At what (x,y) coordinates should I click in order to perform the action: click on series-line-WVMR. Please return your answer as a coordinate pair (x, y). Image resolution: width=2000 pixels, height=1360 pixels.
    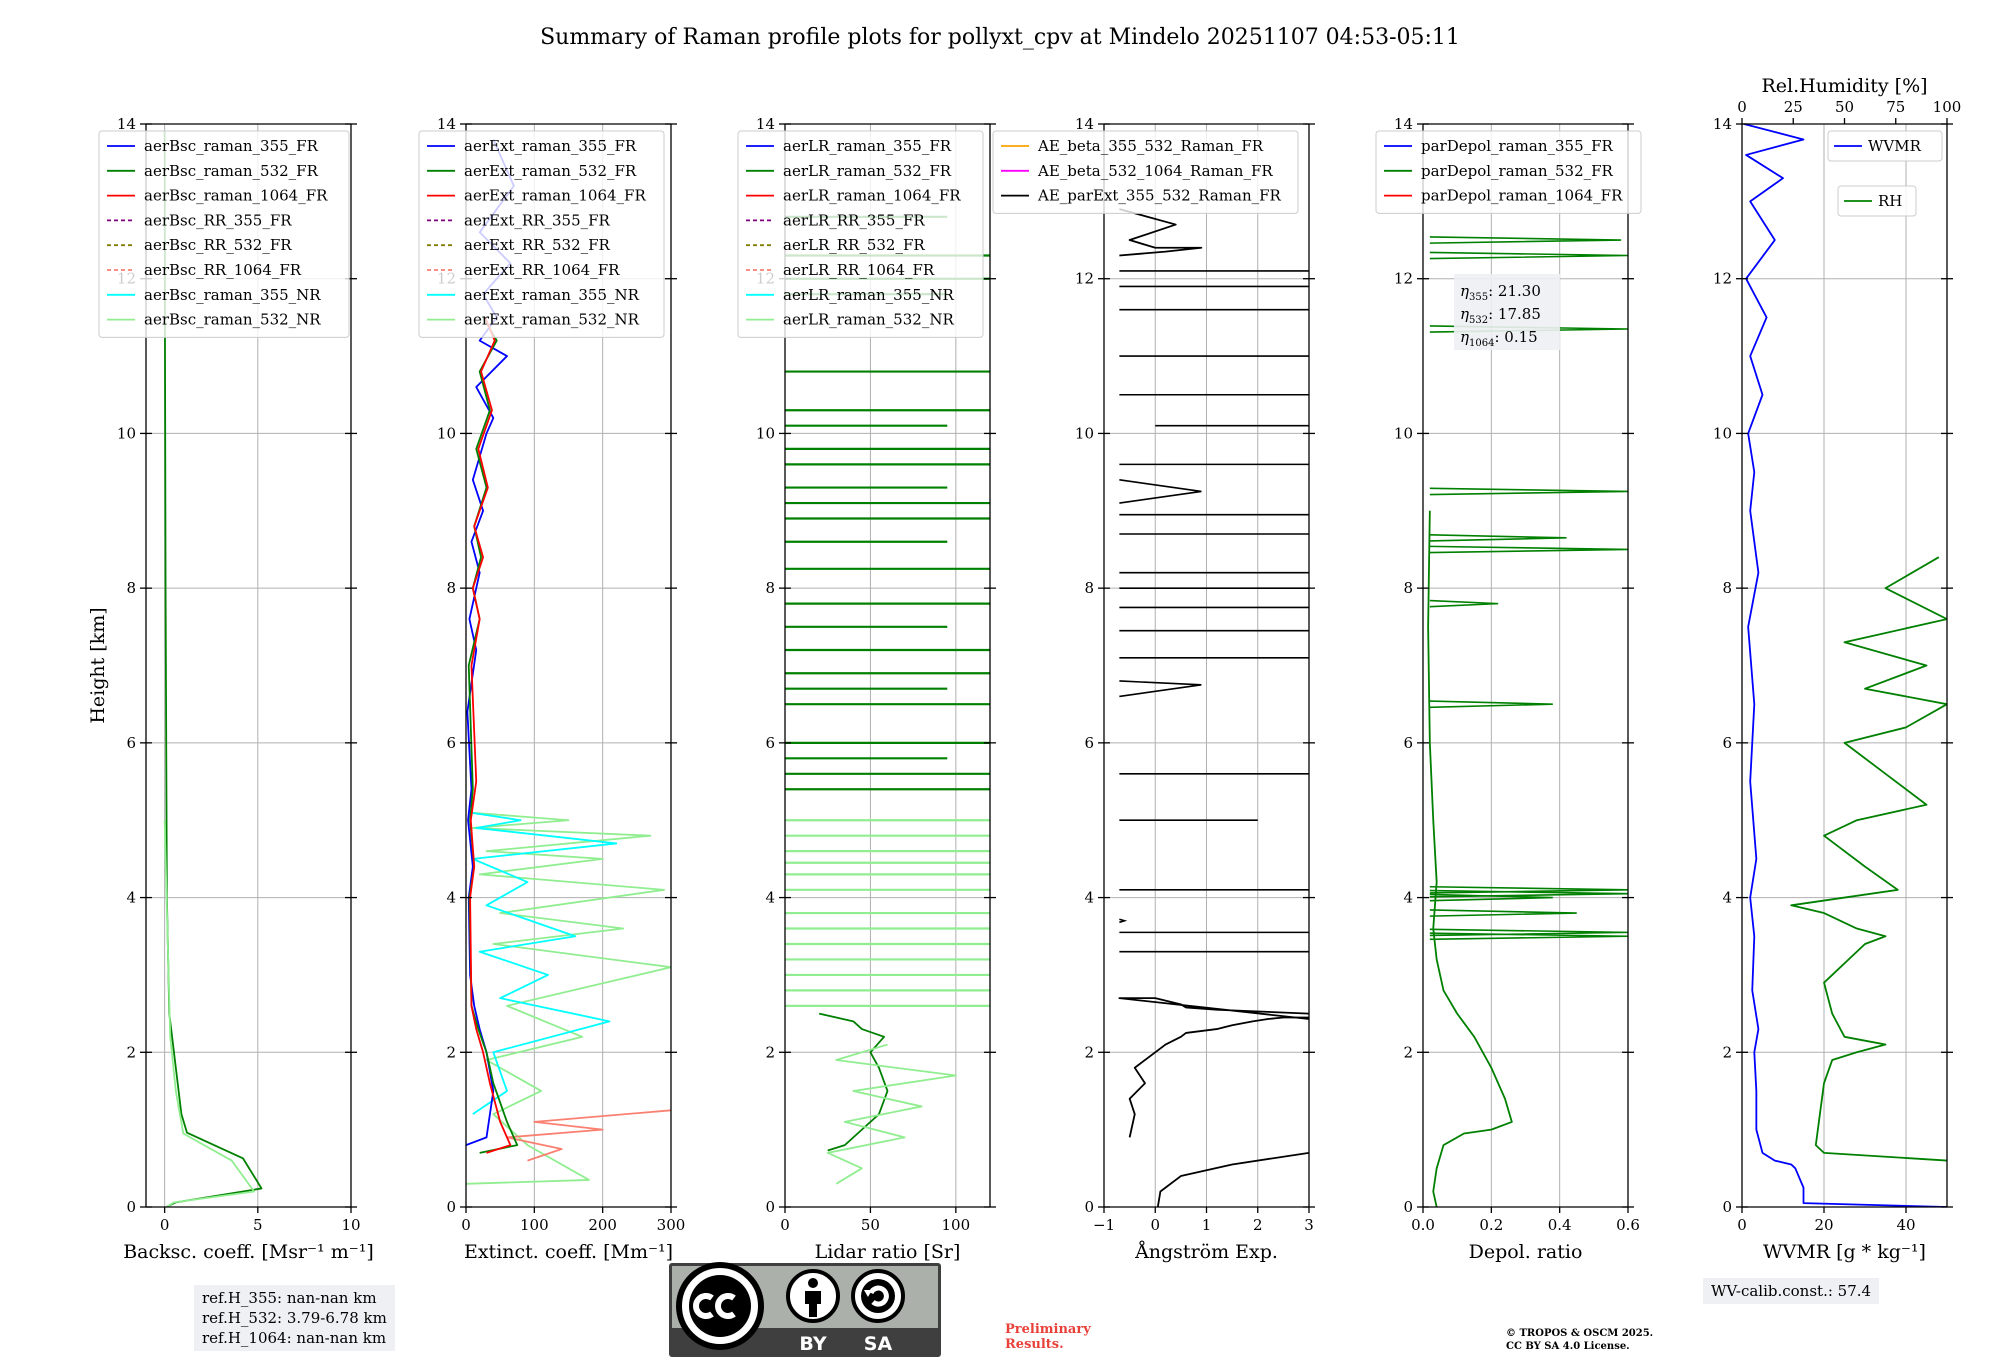
    Looking at the image, I should click on (1845, 665).